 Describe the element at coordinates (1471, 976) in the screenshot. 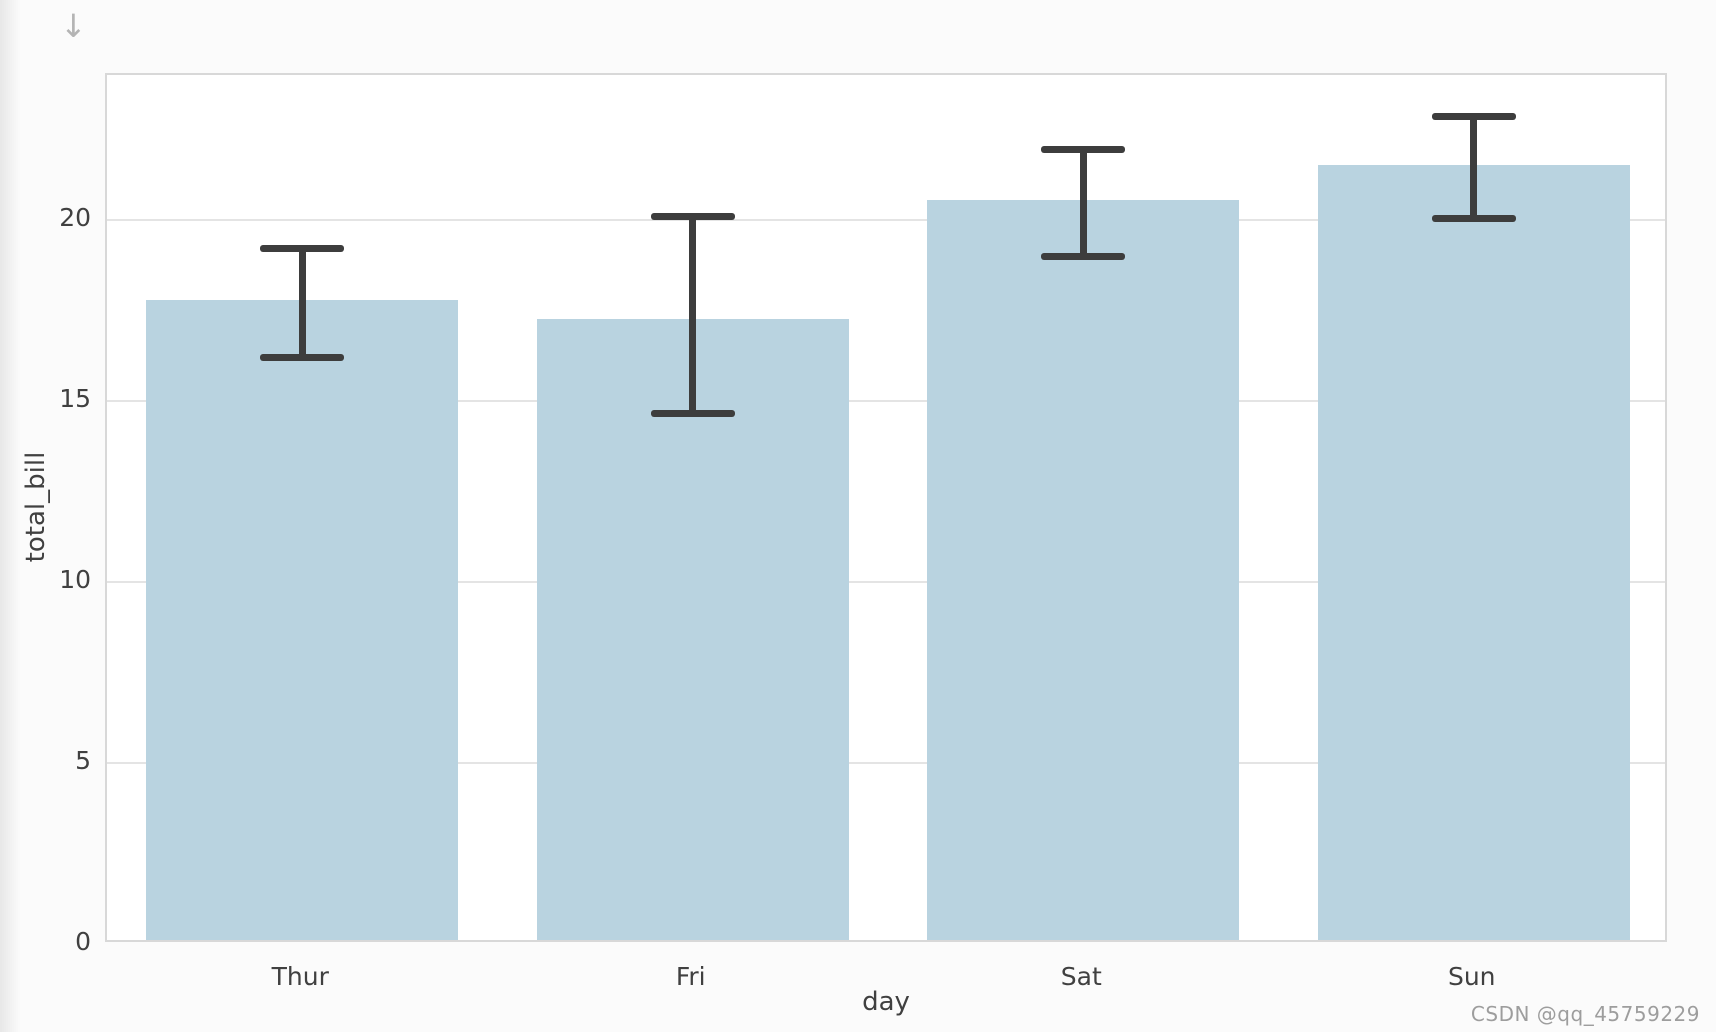

I see `xtick-label-sun: Sun` at that location.